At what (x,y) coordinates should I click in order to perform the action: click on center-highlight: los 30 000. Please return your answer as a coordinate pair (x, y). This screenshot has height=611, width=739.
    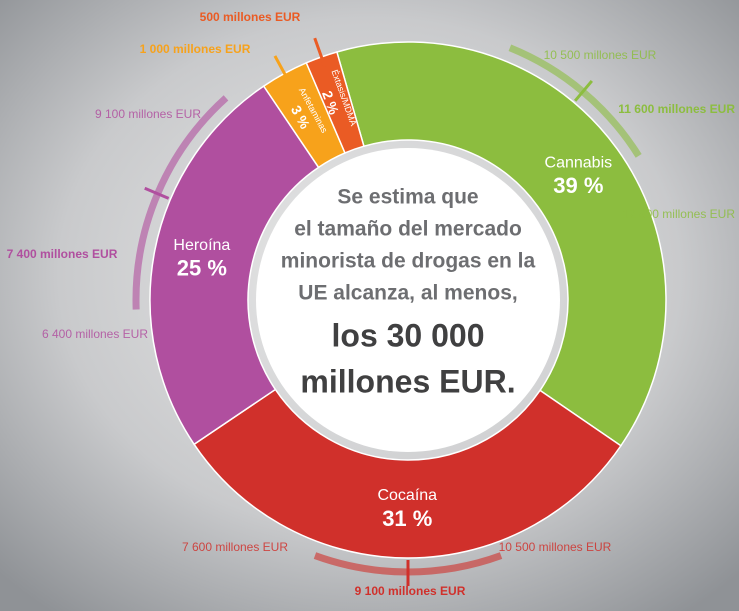
    Looking at the image, I should click on (408, 335).